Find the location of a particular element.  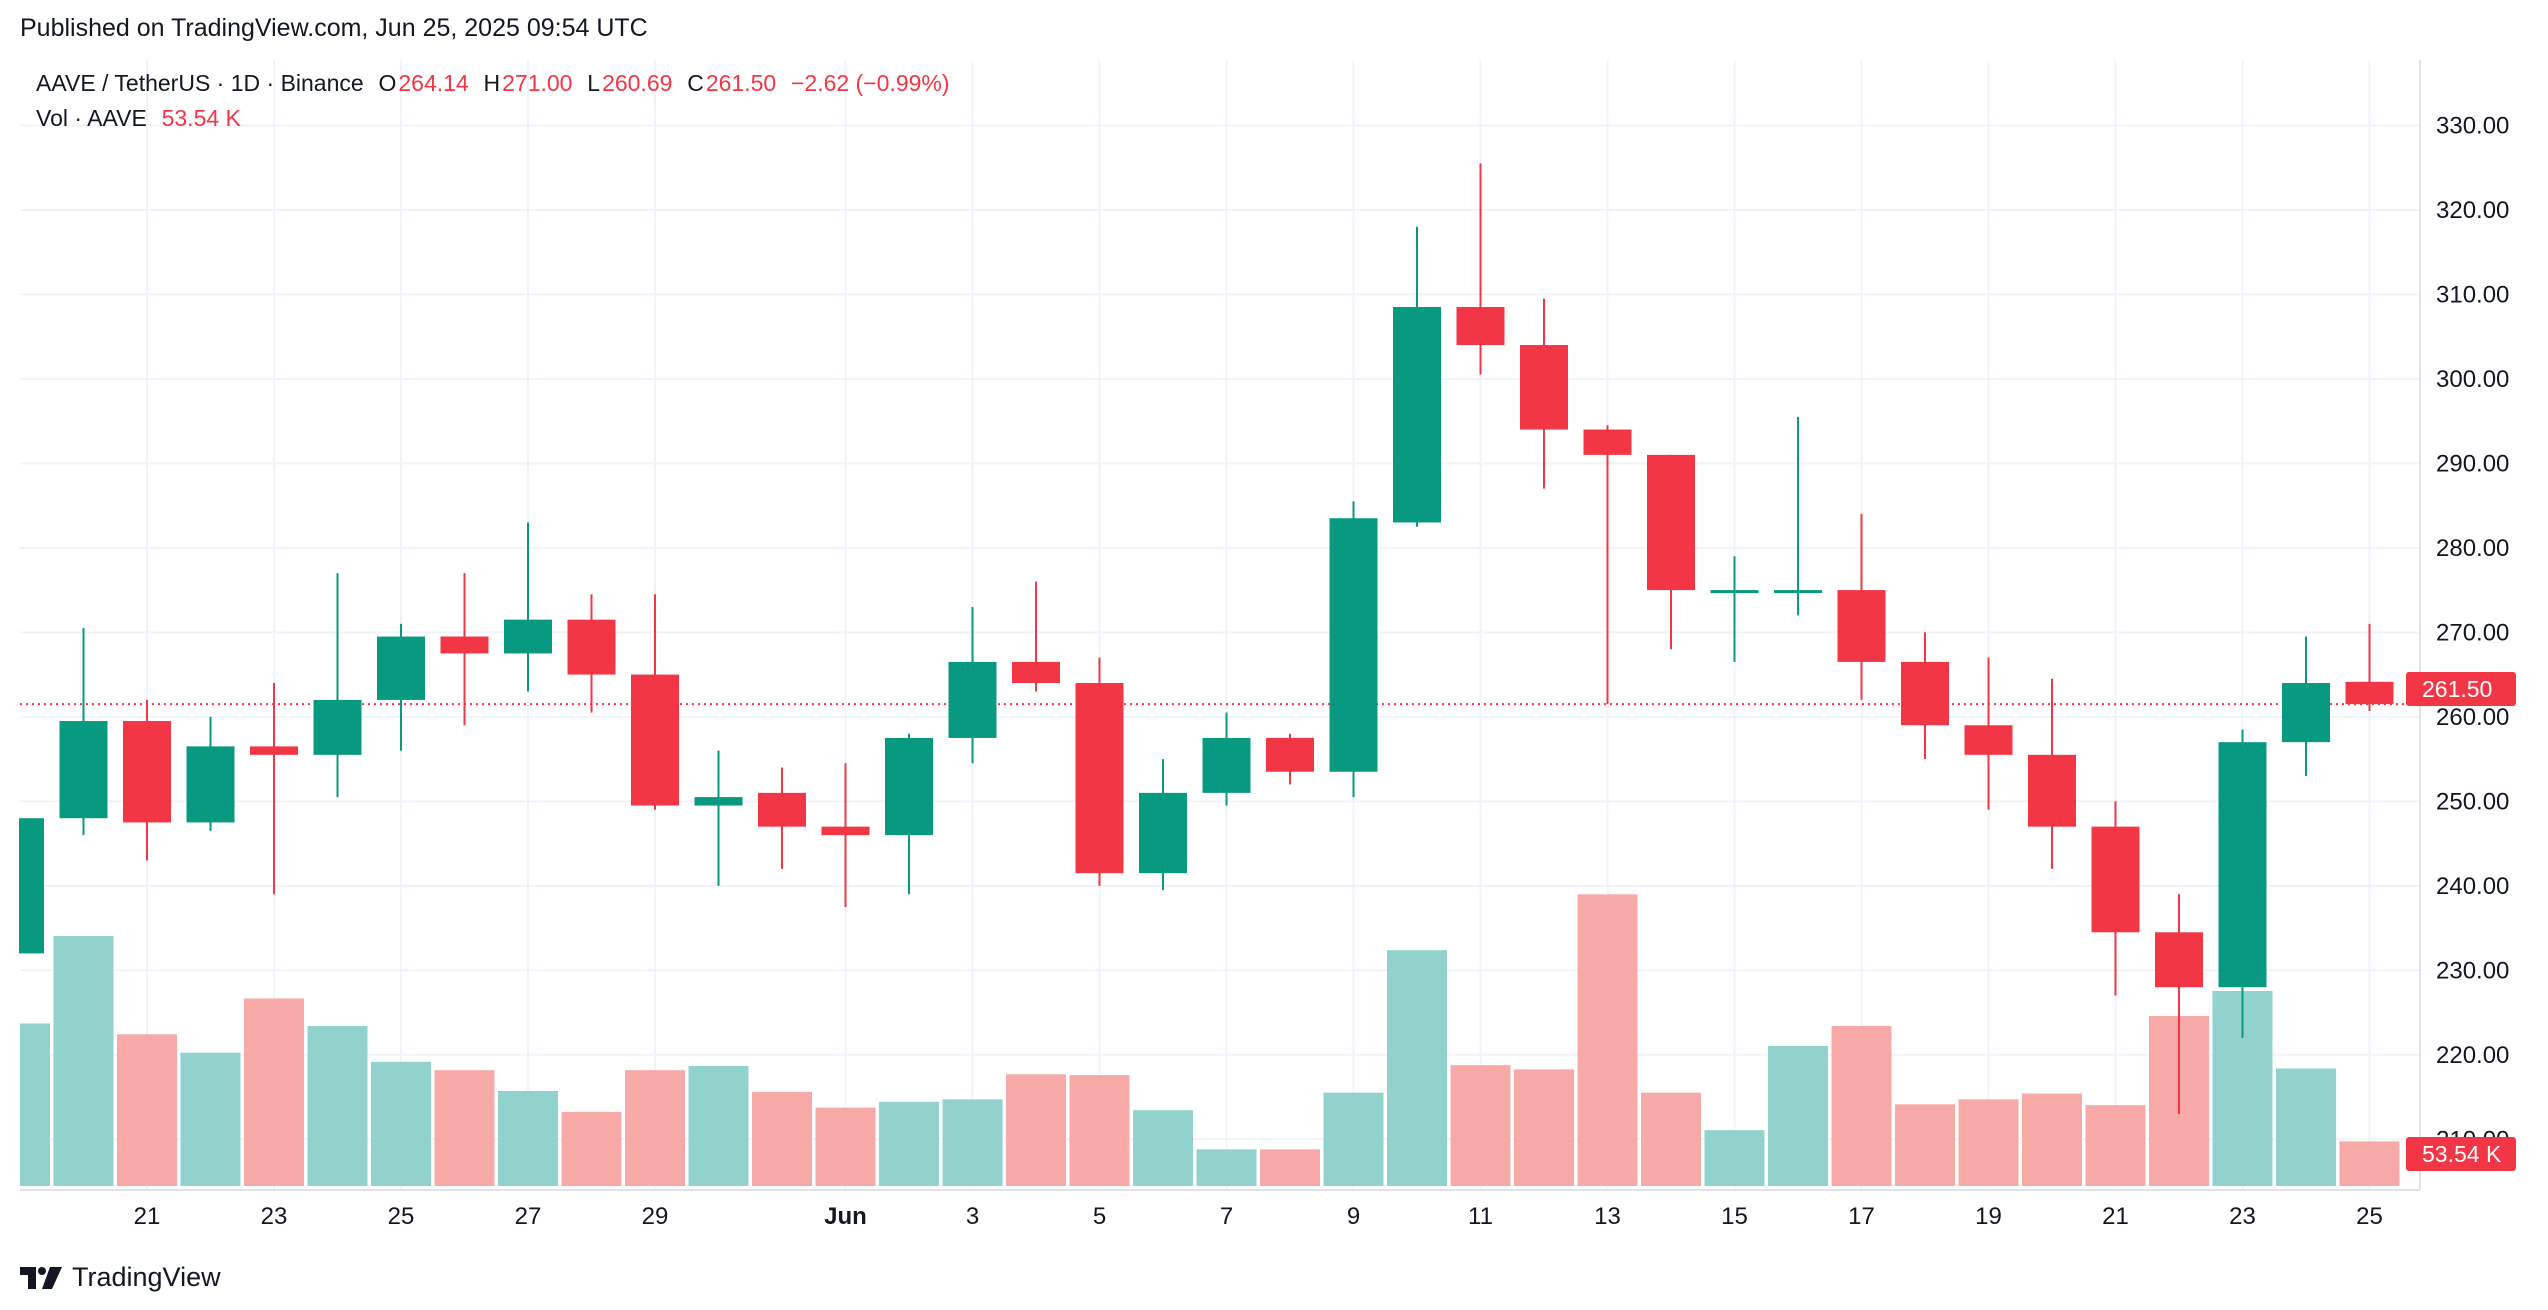

volume-value: 53.54 K is located at coordinates (201, 118).